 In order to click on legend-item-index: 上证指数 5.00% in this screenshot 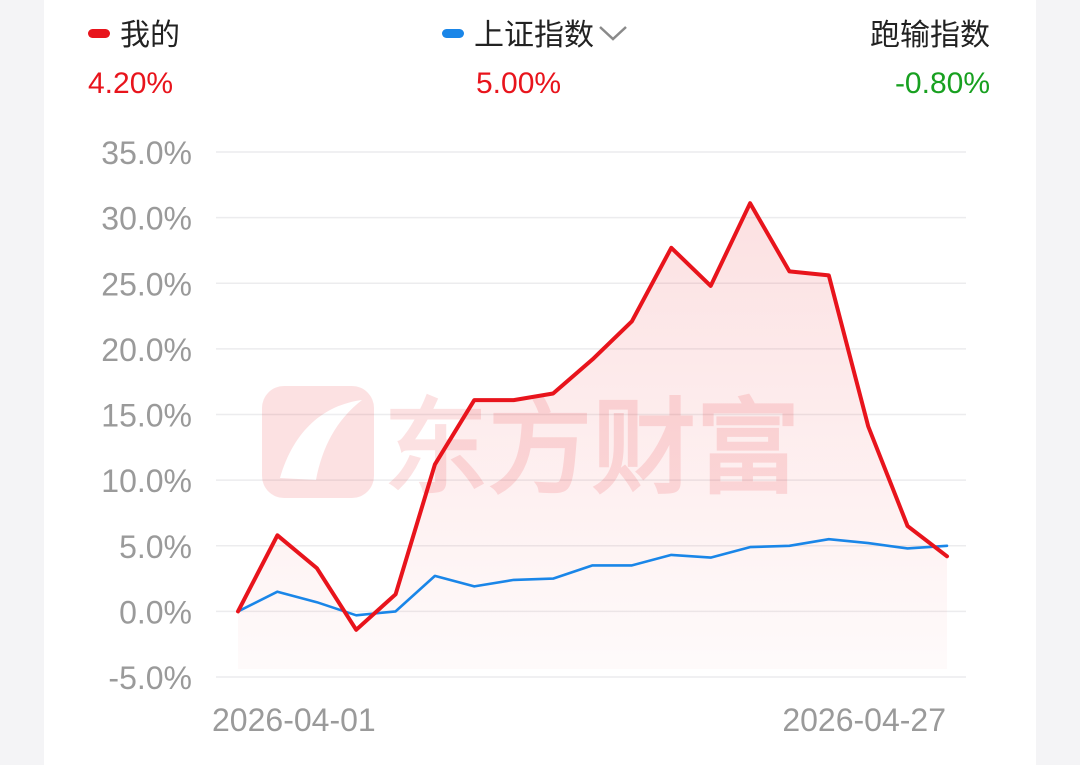, I will do `click(535, 59)`.